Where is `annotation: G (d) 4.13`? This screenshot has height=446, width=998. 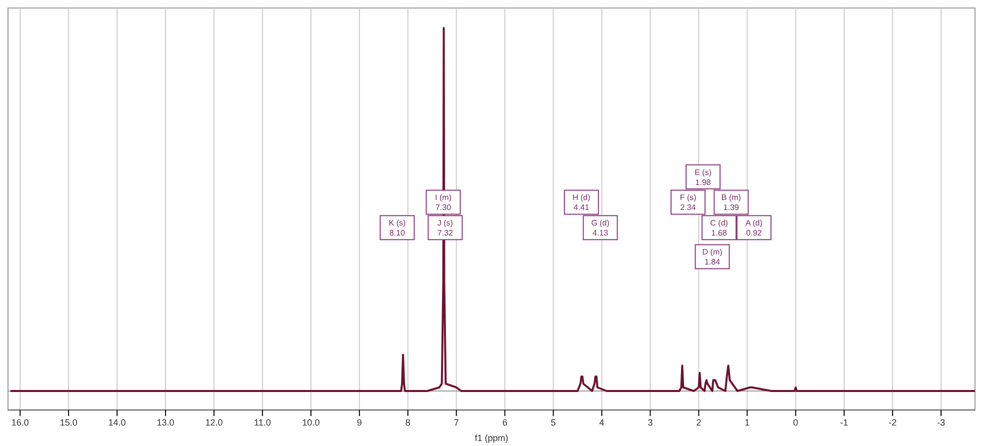
annotation: G (d) 4.13 is located at coordinates (600, 228).